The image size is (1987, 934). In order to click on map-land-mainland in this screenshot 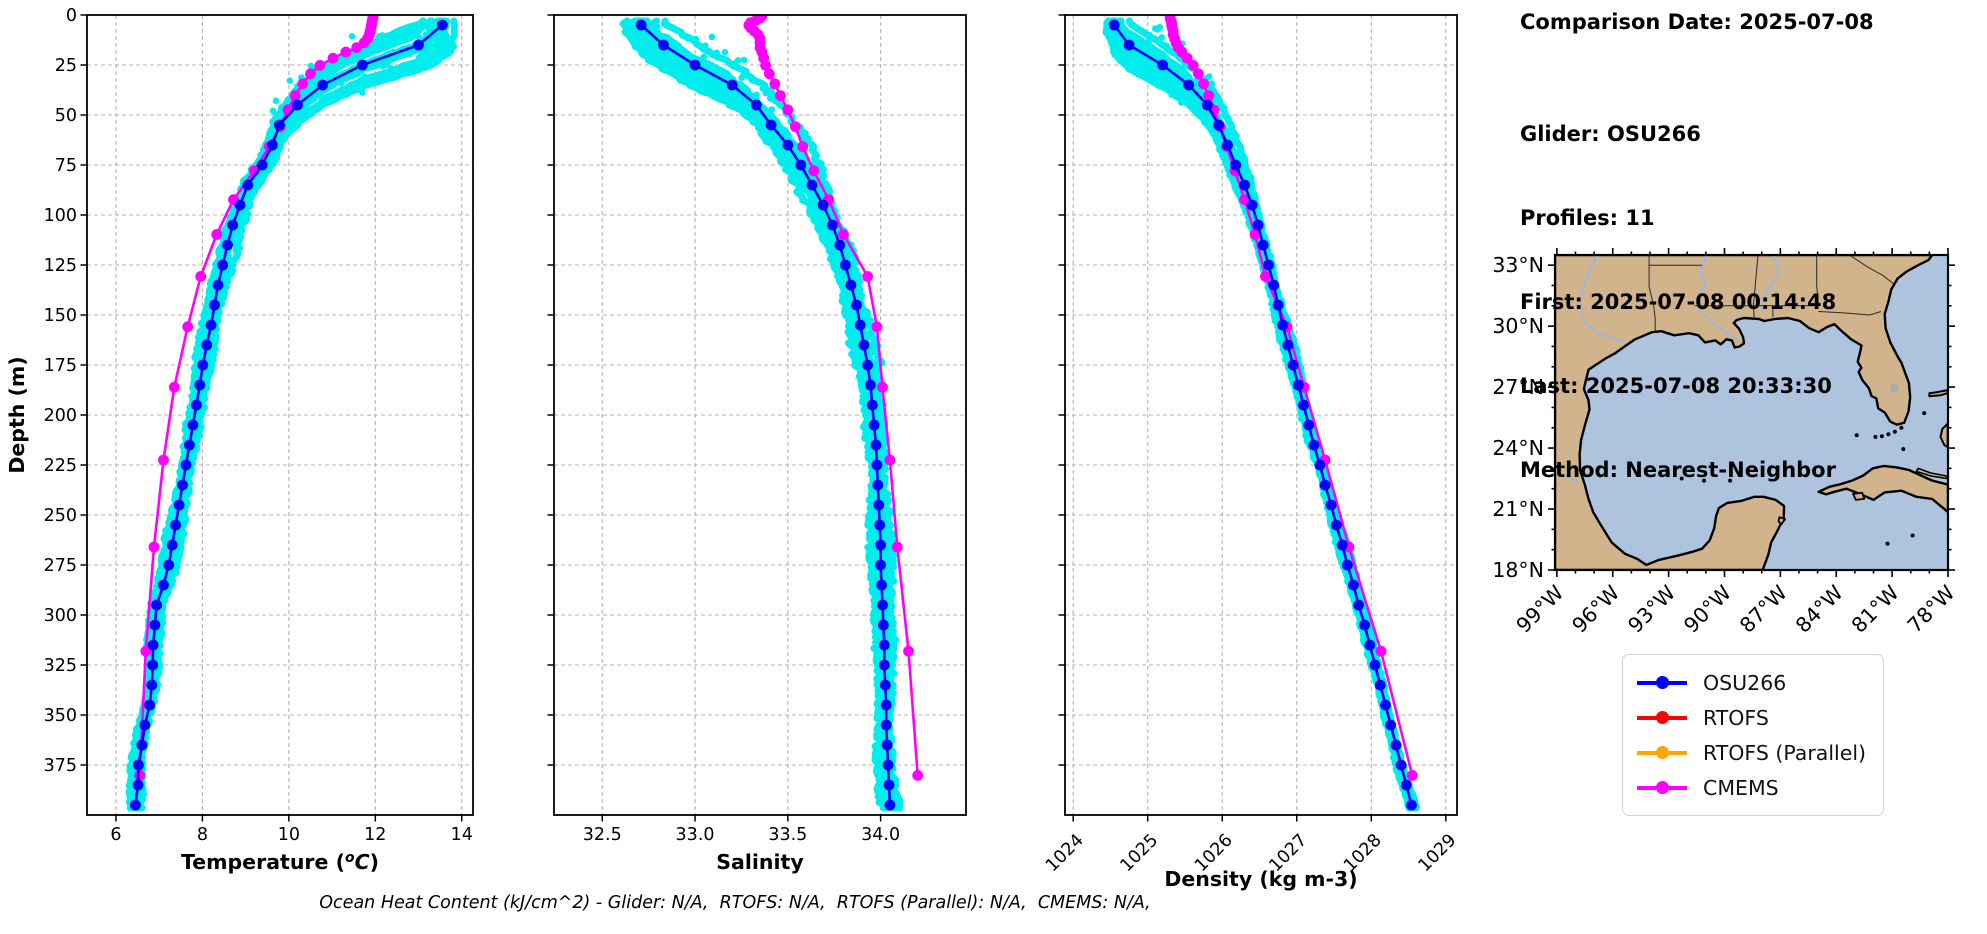, I will do `click(1744, 412)`.